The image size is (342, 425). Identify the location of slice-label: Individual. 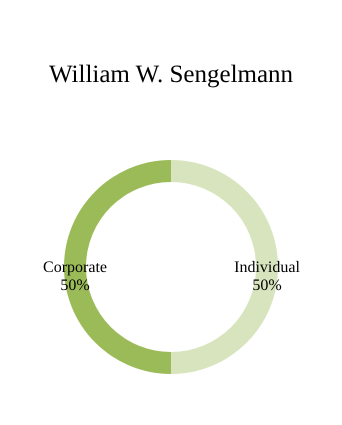
(267, 267).